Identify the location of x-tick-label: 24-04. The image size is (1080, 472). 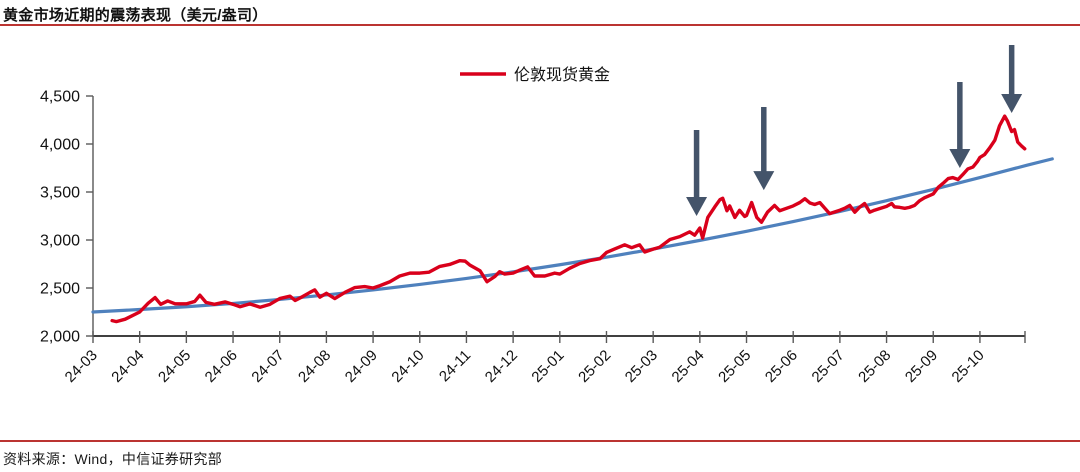
(127, 366).